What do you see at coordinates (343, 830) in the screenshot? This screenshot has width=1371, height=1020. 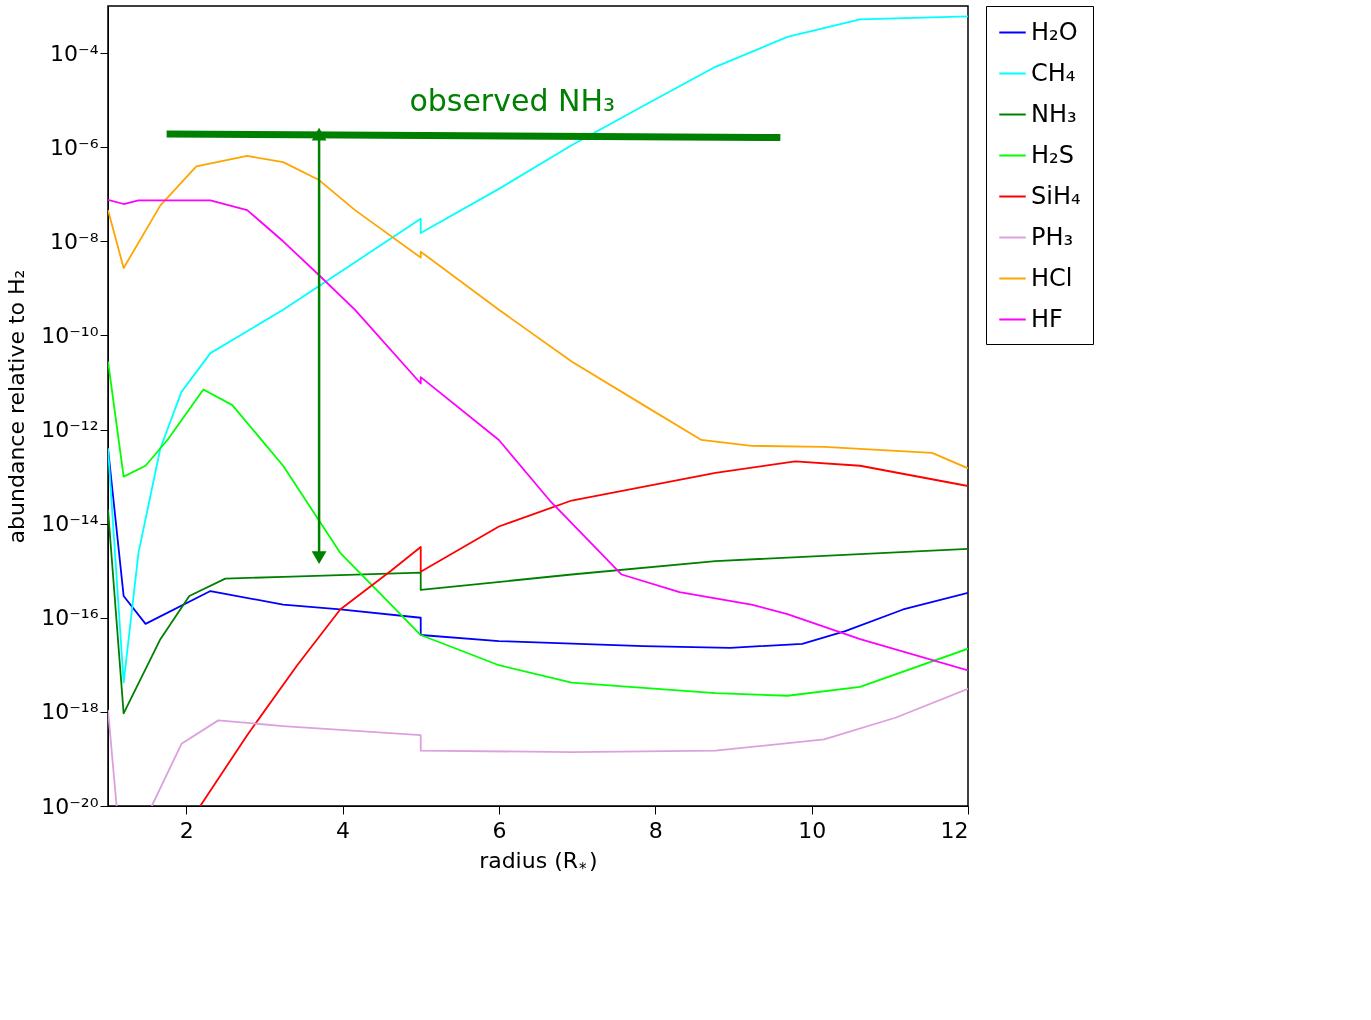 I see `x-tick-label: 4` at bounding box center [343, 830].